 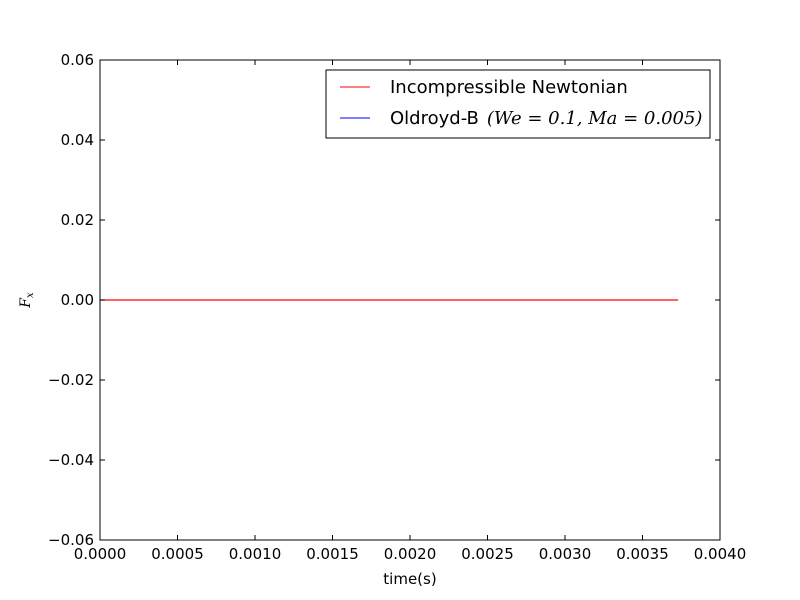 What do you see at coordinates (77, 140) in the screenshot?
I see `y-tick-label: 0.04` at bounding box center [77, 140].